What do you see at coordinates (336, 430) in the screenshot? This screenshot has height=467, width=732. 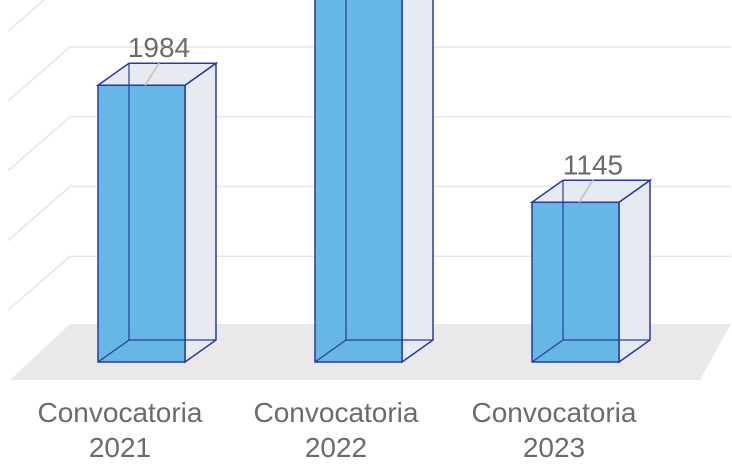 I see `category-label: Convocatoria 2022` at bounding box center [336, 430].